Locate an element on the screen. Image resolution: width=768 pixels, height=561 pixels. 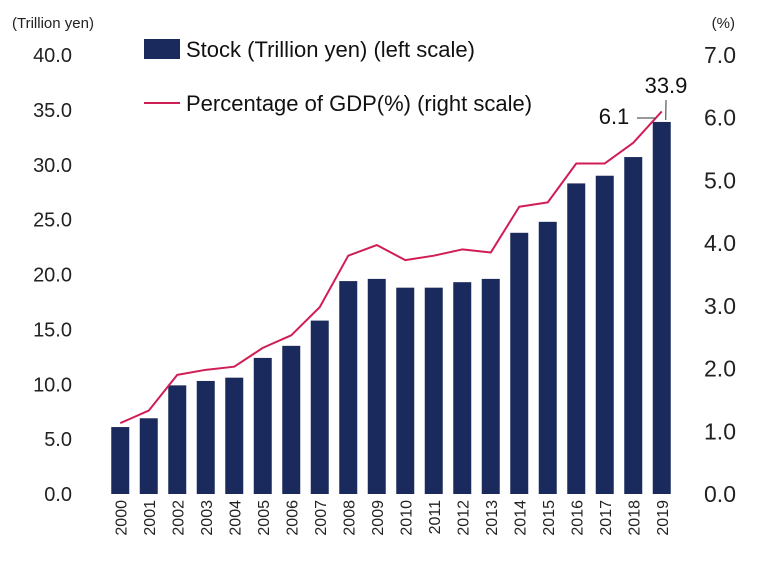
right-axis-tick-label: 7.0 is located at coordinates (720, 55).